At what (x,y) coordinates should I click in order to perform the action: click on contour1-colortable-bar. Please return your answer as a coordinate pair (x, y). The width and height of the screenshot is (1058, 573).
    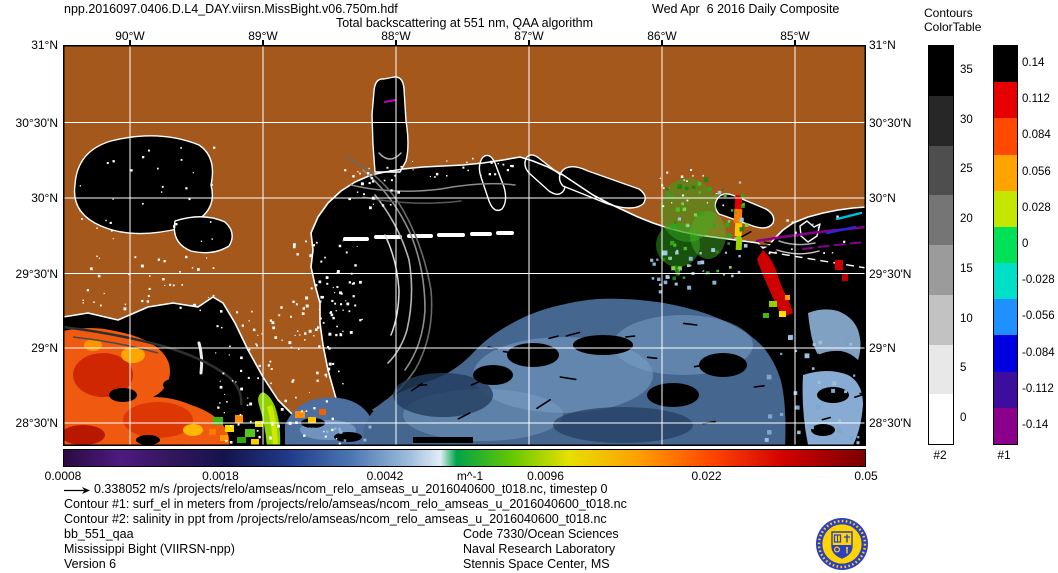
    Looking at the image, I should click on (1005, 245).